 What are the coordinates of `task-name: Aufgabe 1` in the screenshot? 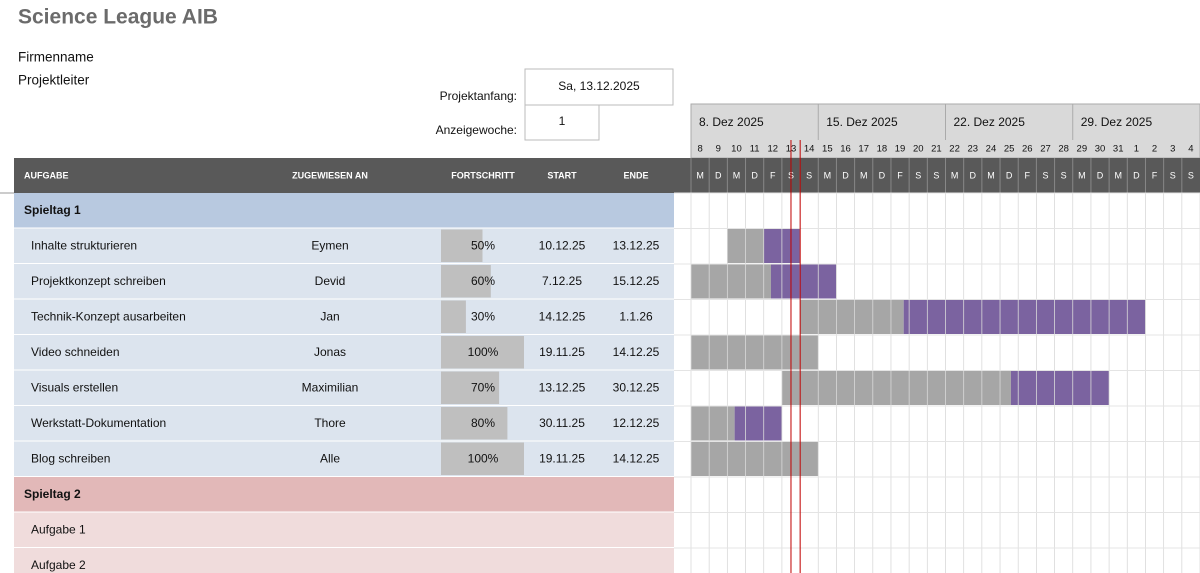 It's located at (58, 529).